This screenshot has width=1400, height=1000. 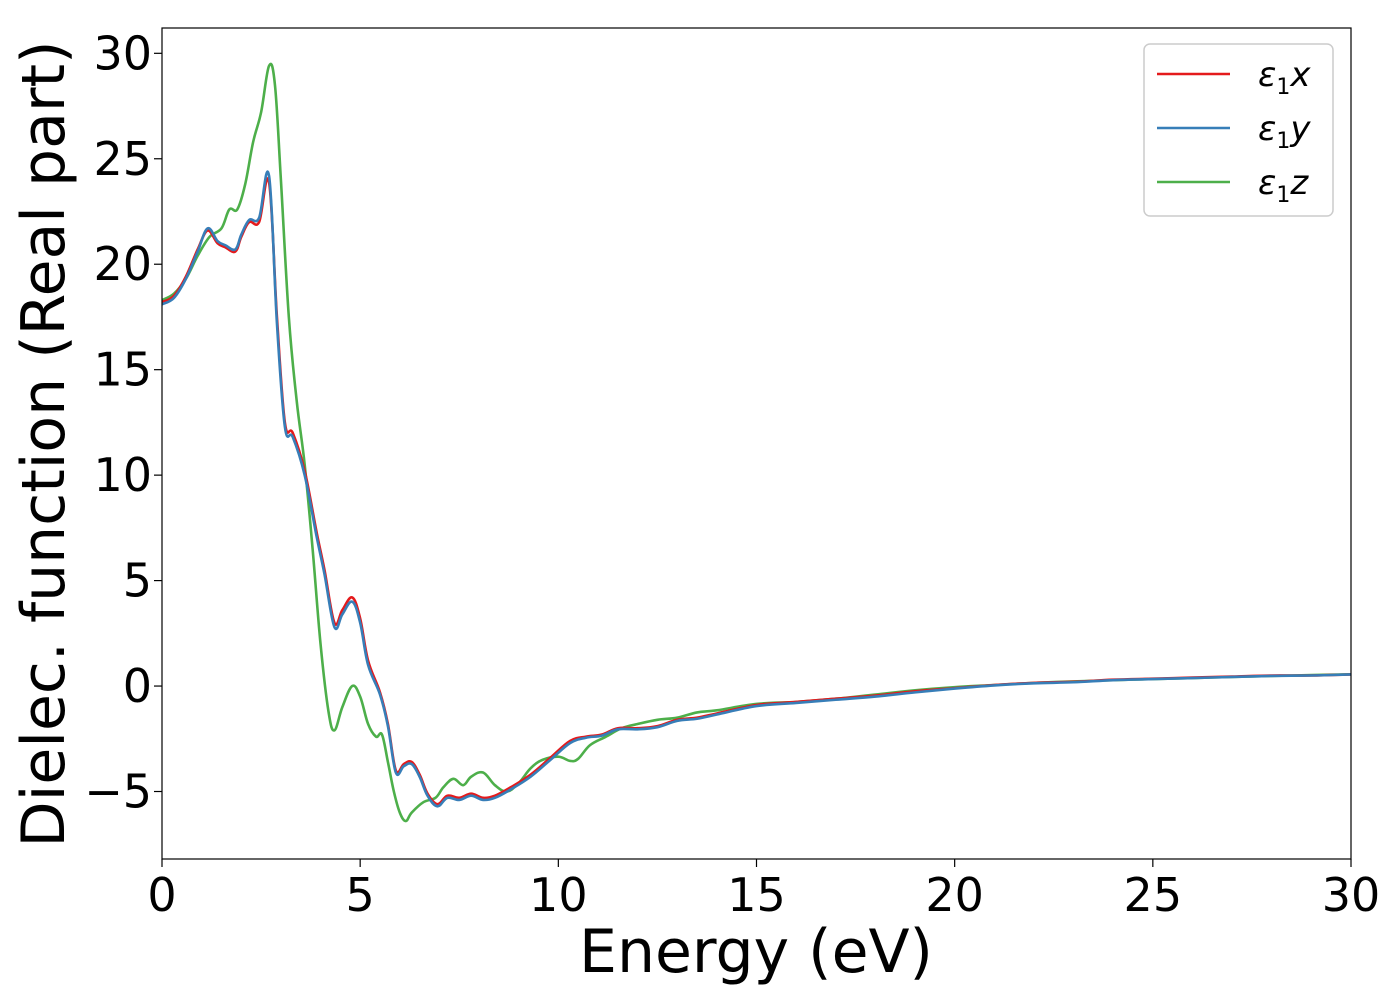 I want to click on y-tick-label: 15, so click(x=122, y=370).